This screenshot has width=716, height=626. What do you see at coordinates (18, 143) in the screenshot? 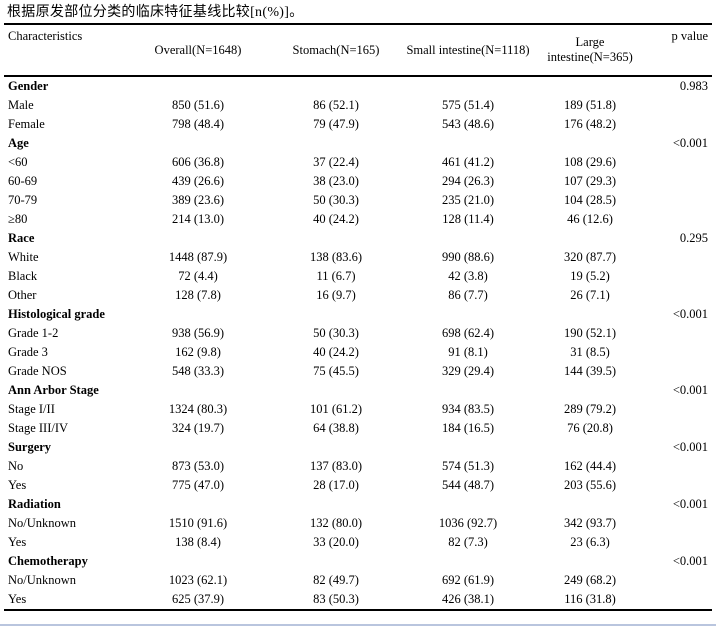
I see `section-label: Age` at bounding box center [18, 143].